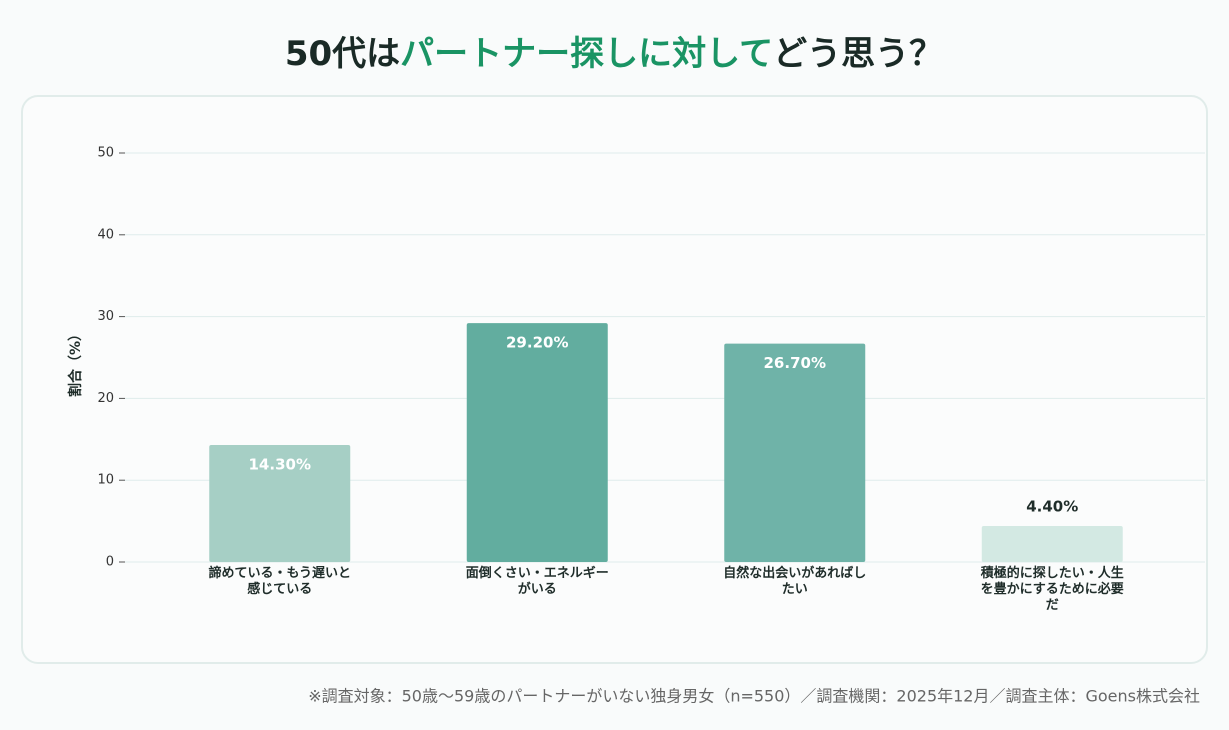  I want to click on chart-title: 50代はパートナー探しに対してどう思う？, so click(614, 54).